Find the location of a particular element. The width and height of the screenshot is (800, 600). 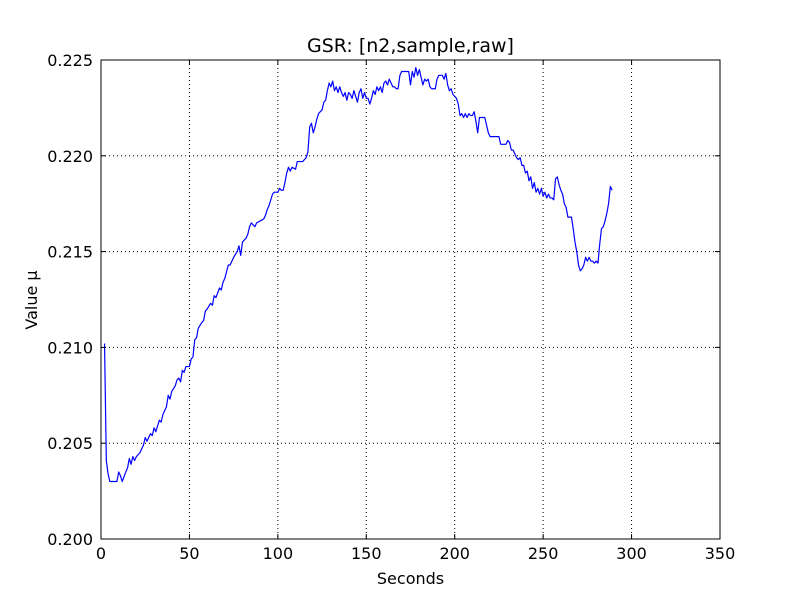

x-tick-label: 0 is located at coordinates (101, 553).